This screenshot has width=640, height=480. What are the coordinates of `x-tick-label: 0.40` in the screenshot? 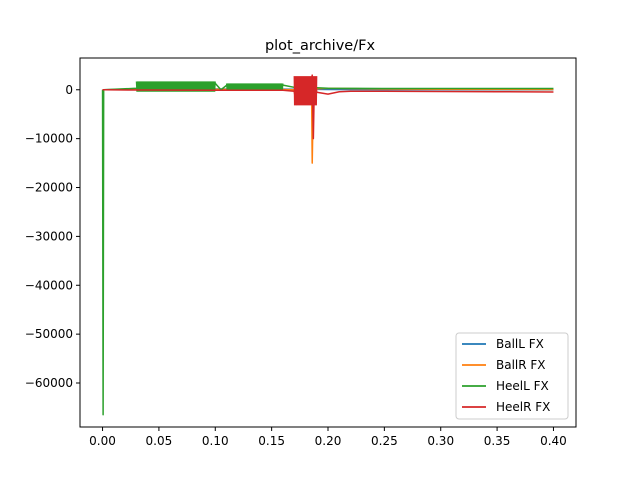 It's located at (553, 441).